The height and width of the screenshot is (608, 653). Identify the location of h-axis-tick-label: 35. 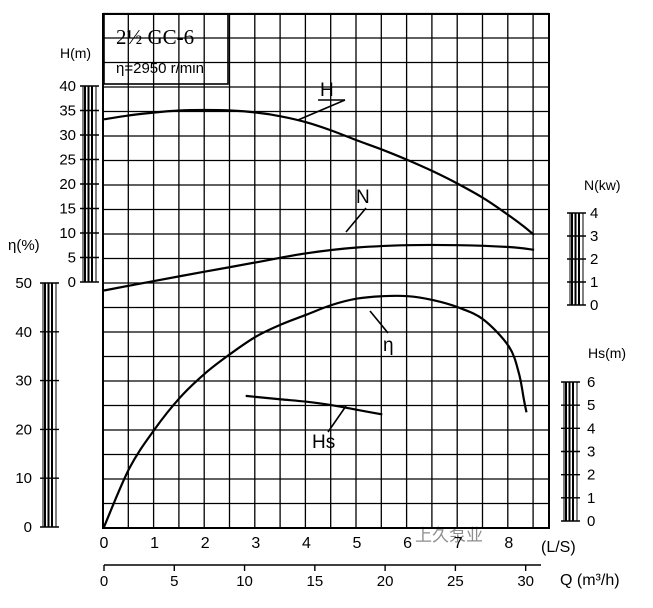
(67, 111).